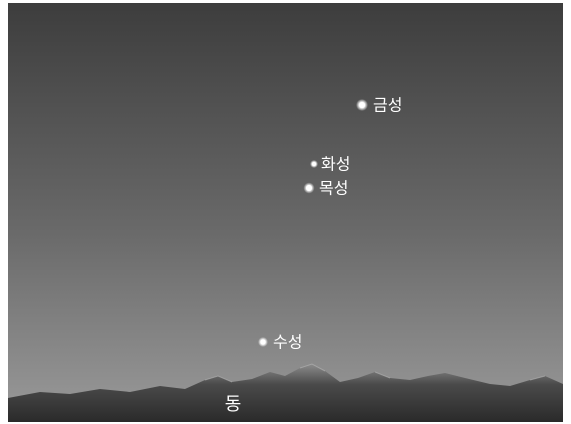  Describe the element at coordinates (387, 105) in the screenshot. I see `planet-label: 금성` at that location.